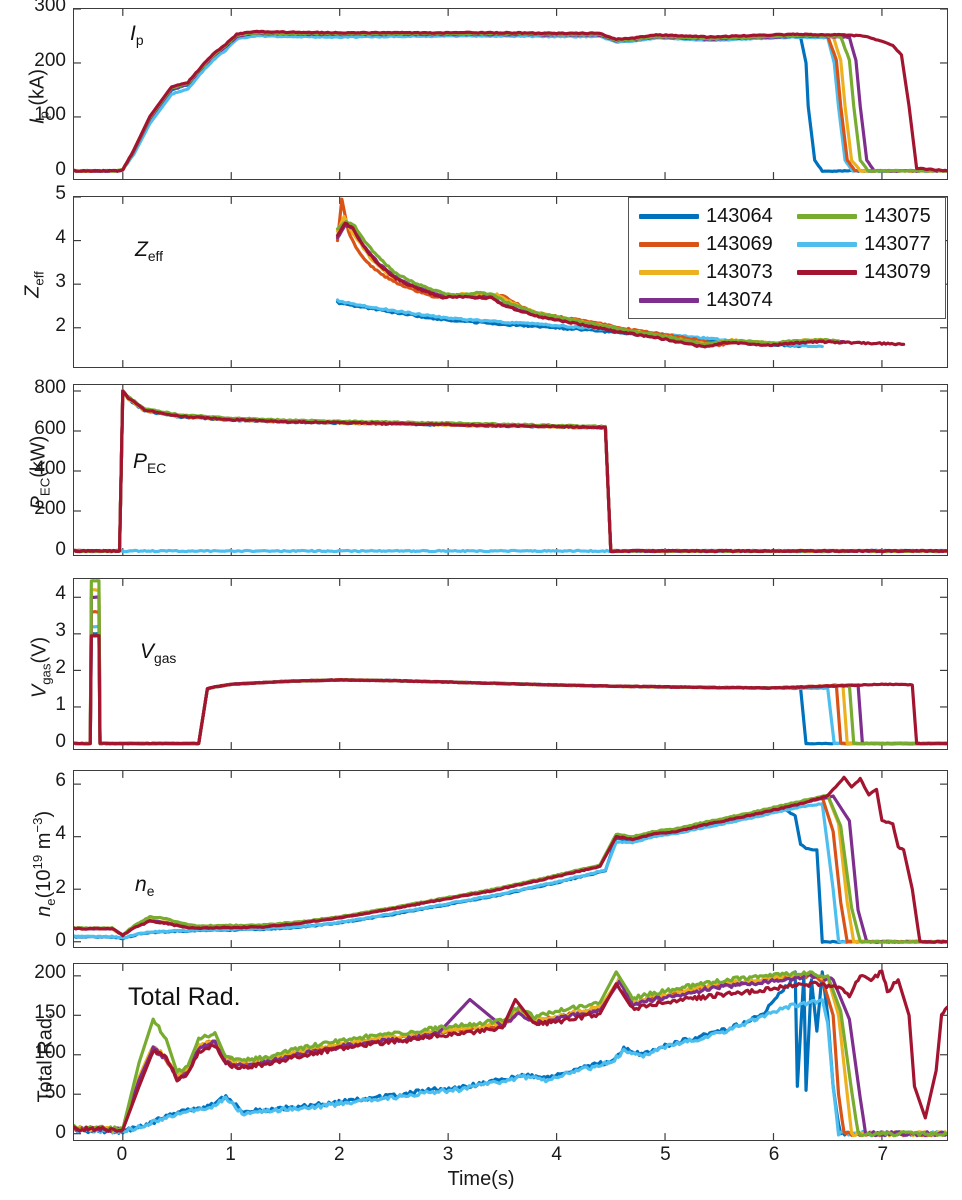 The width and height of the screenshot is (962, 1200). I want to click on x-tick-1: 1, so click(230, 1154).